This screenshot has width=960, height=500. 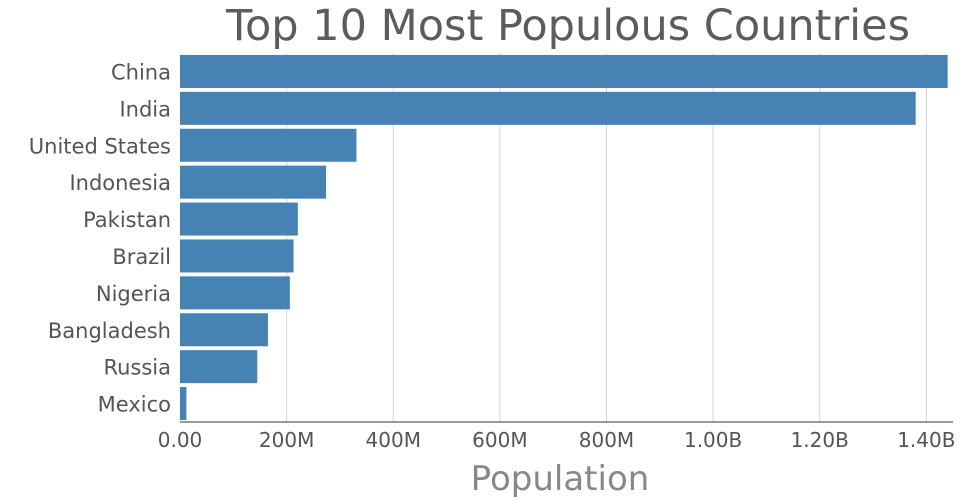 What do you see at coordinates (253, 182) in the screenshot?
I see `bar-indonesia` at bounding box center [253, 182].